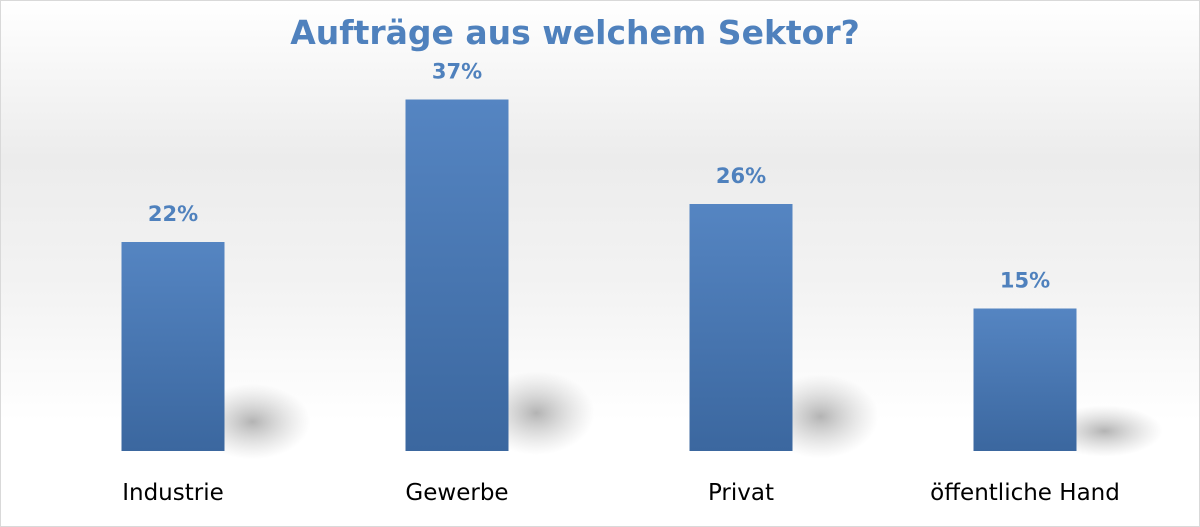  I want to click on value-label-2: 26%, so click(741, 176).